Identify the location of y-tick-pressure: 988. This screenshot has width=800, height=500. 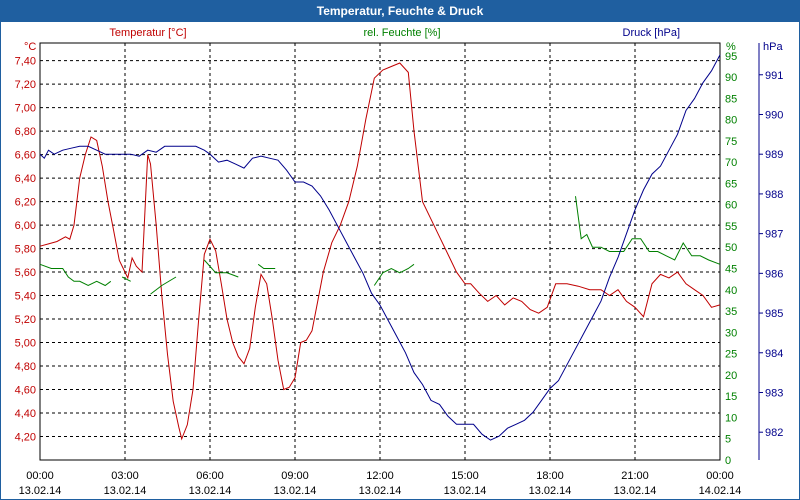
(774, 195).